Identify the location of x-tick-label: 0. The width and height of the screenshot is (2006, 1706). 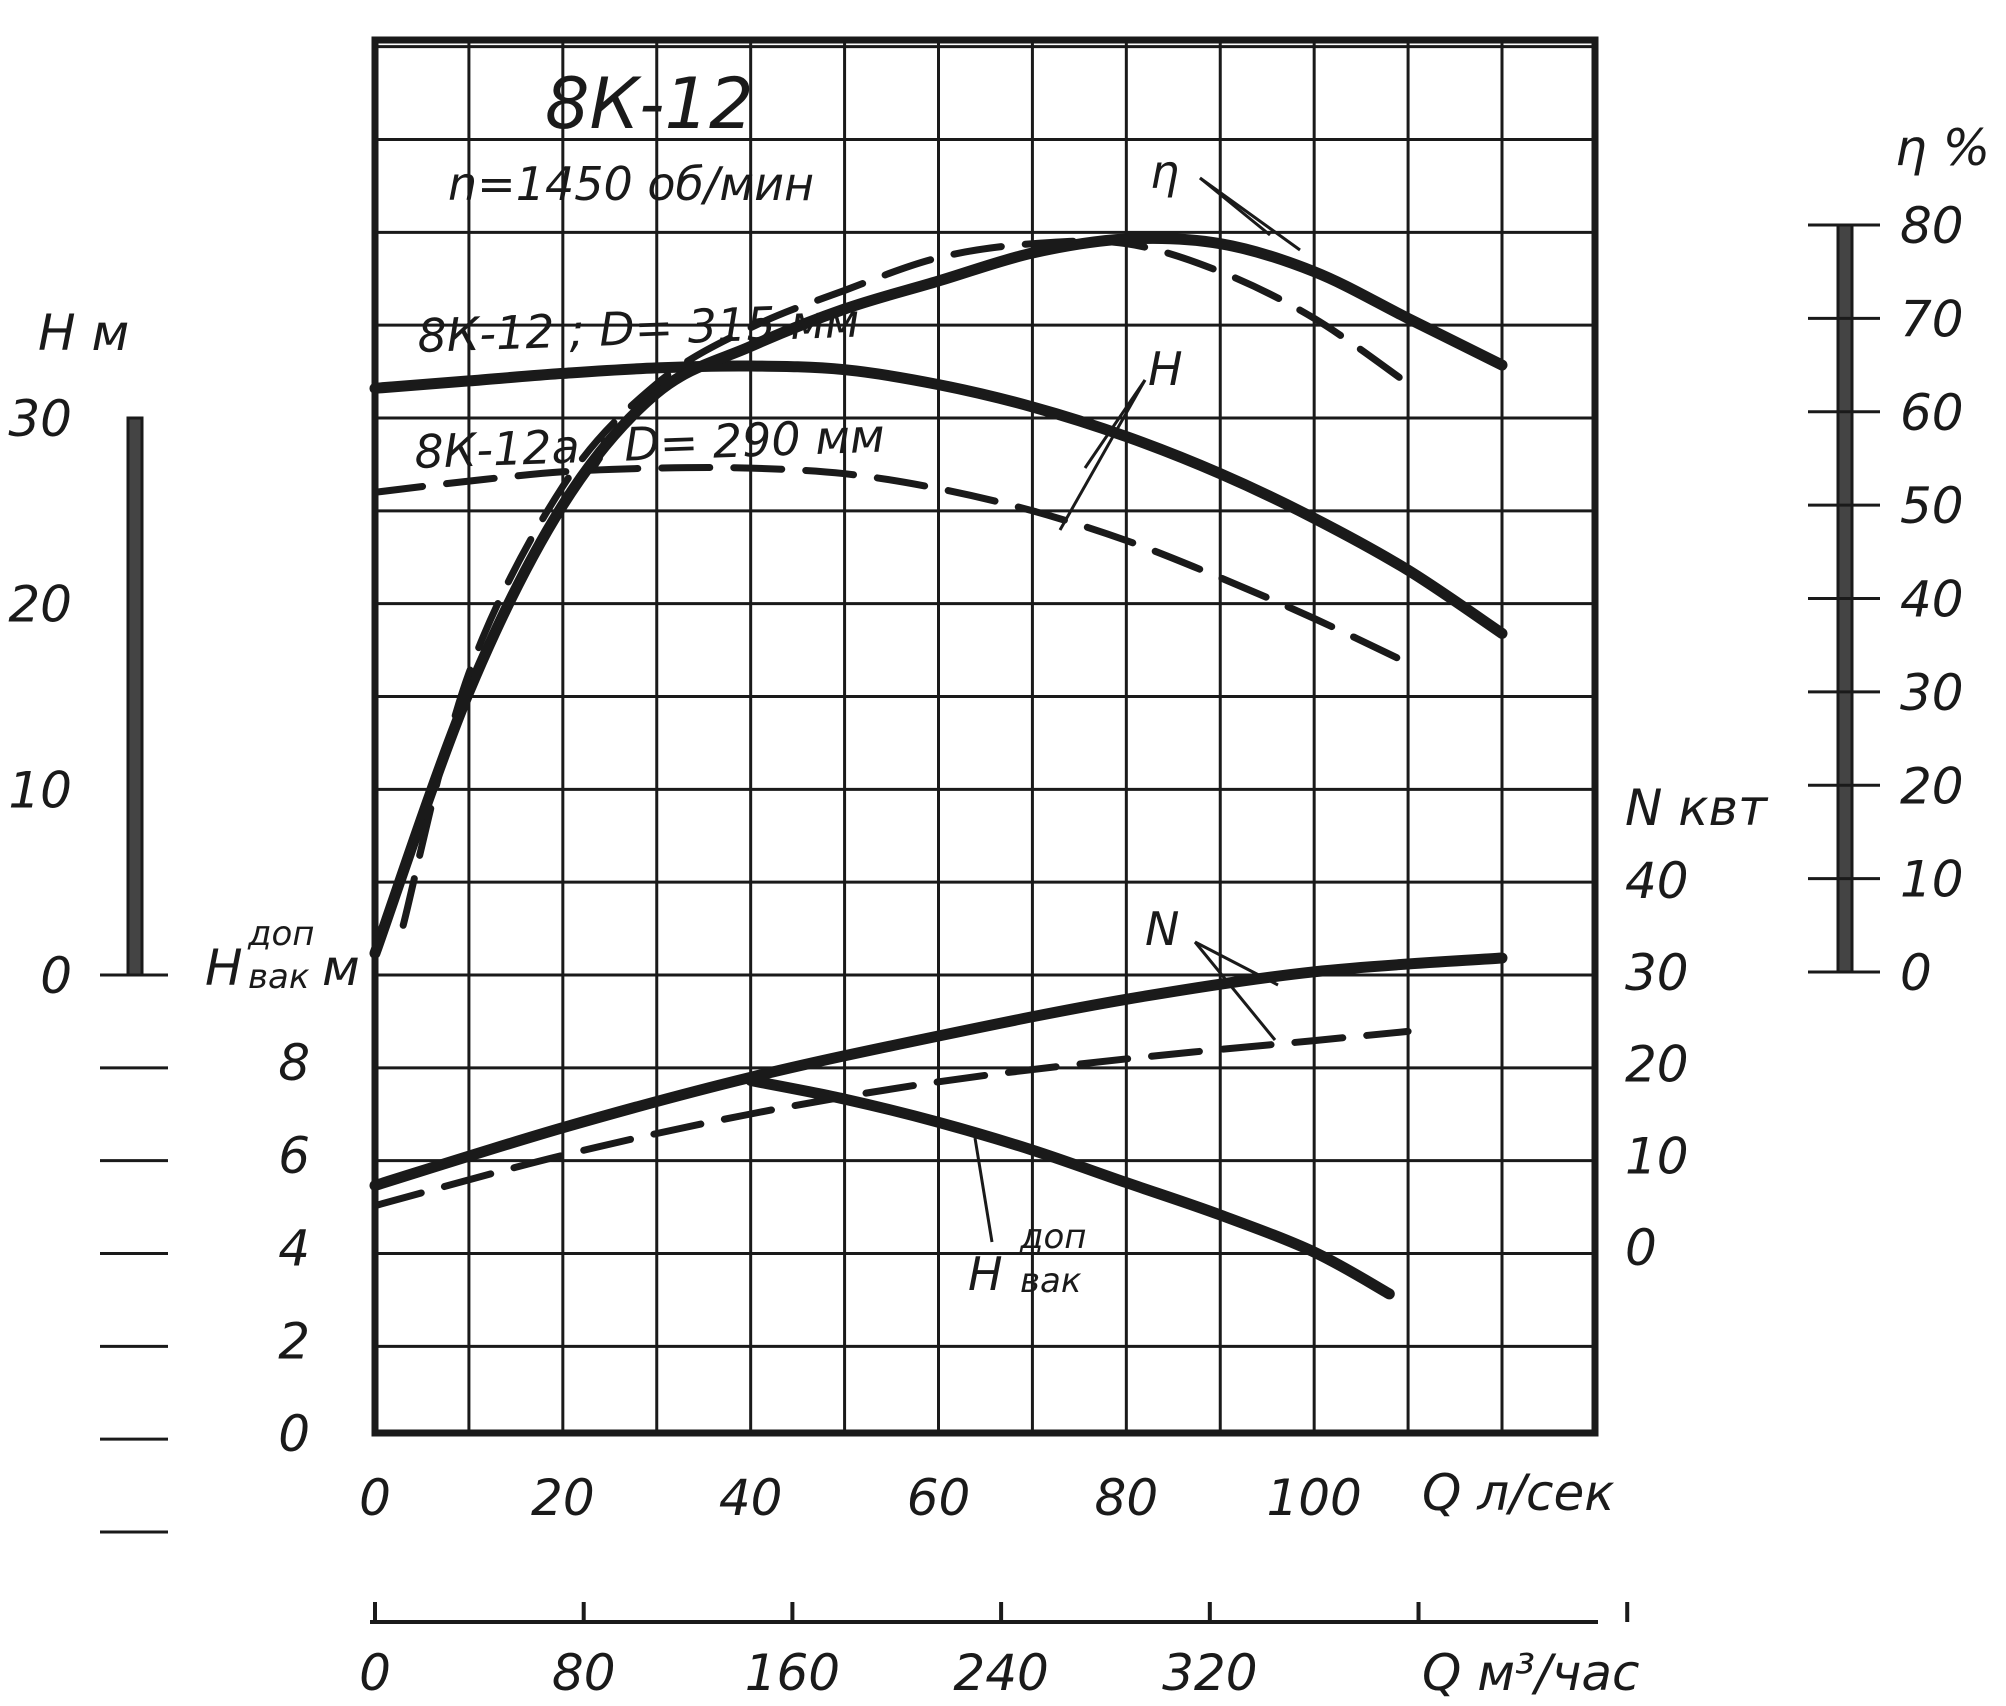
(375, 1498).